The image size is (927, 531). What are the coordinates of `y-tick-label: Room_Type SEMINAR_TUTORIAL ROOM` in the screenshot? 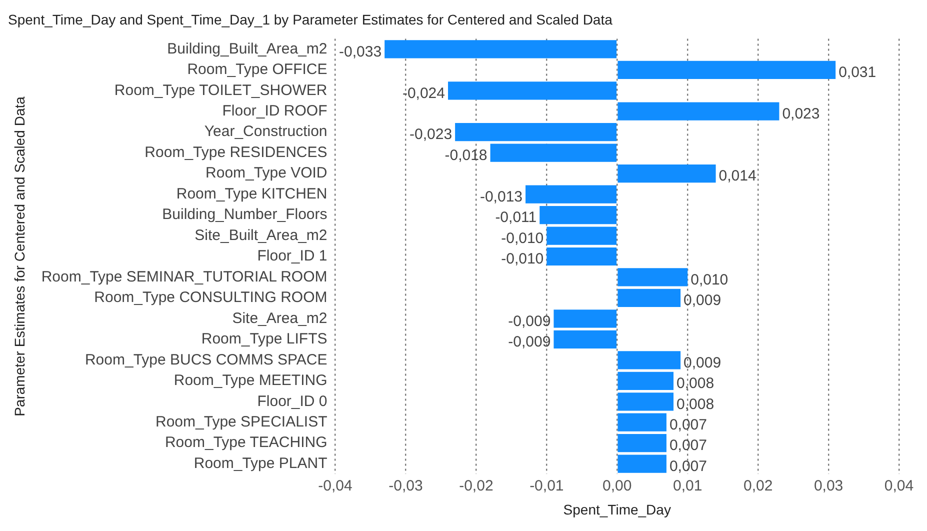 It's located at (184, 277).